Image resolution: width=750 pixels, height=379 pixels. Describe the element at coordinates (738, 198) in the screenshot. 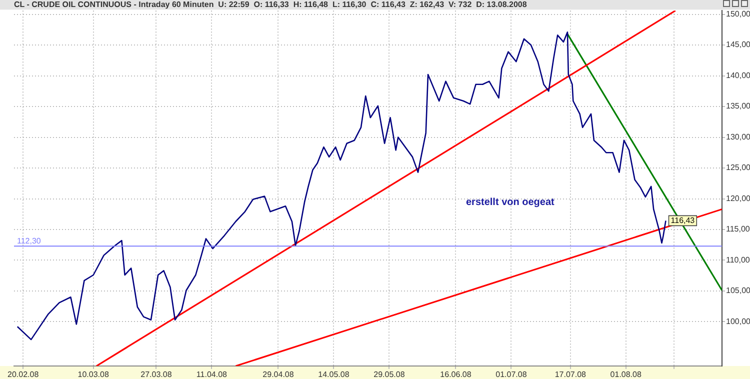

I see `y-tick-label: 120,00` at that location.